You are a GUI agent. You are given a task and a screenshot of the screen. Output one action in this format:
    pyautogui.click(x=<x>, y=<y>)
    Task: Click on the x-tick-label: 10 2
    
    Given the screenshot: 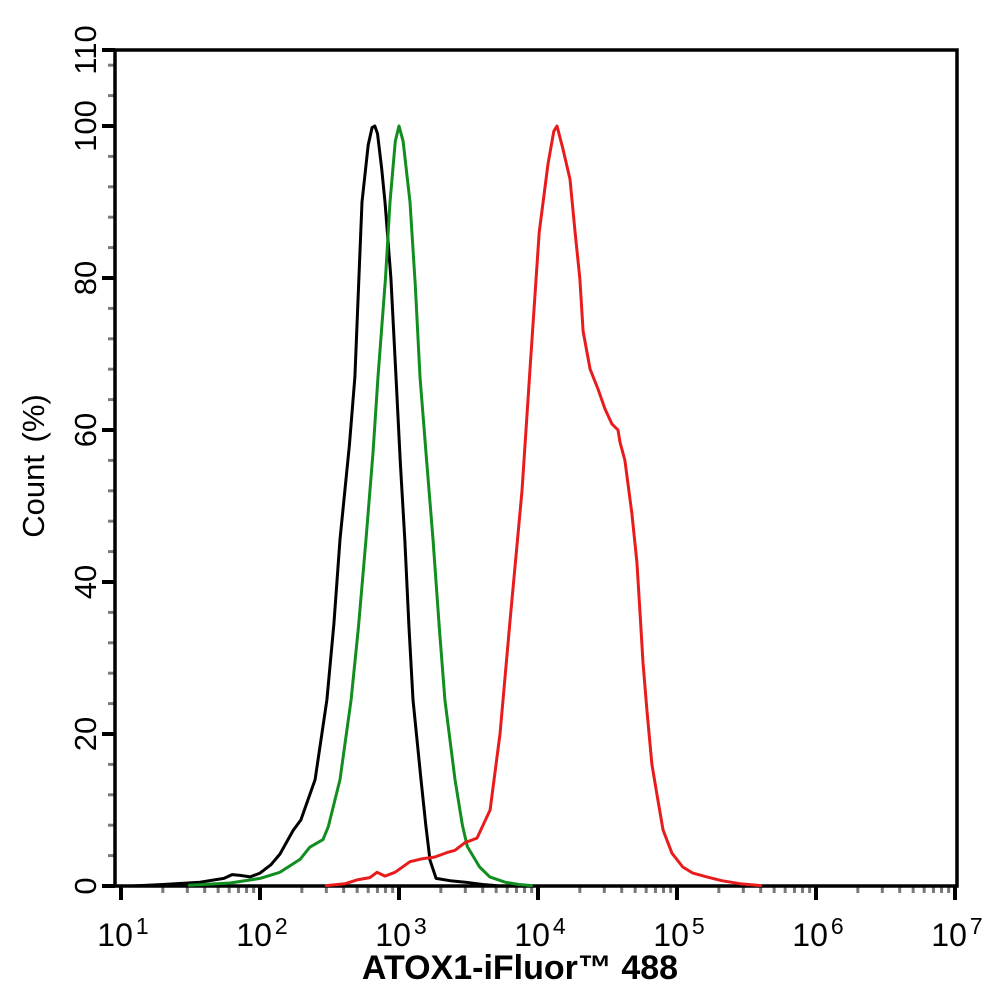 What is the action you would take?
    pyautogui.click(x=261, y=933)
    